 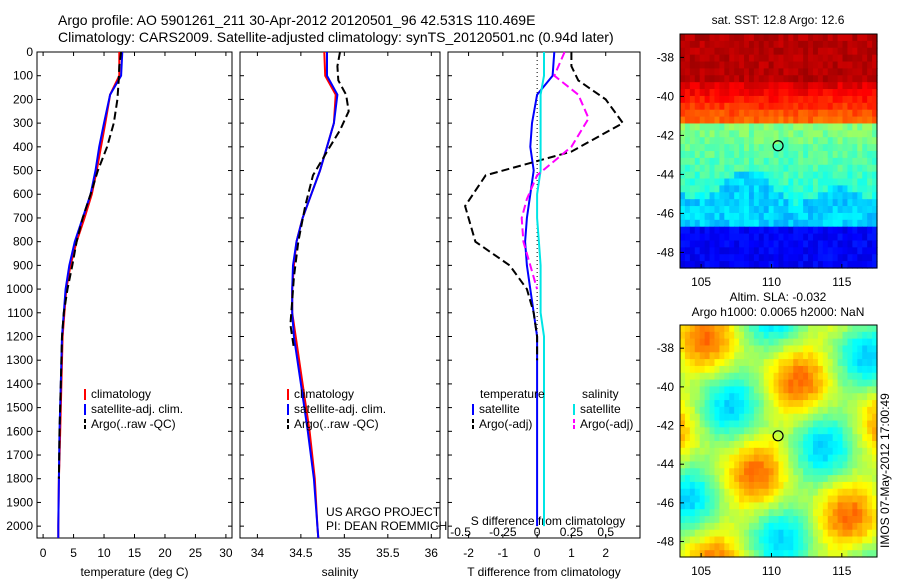 I want to click on temperature-legend-label: Argo(..raw -QC), so click(x=133, y=424).